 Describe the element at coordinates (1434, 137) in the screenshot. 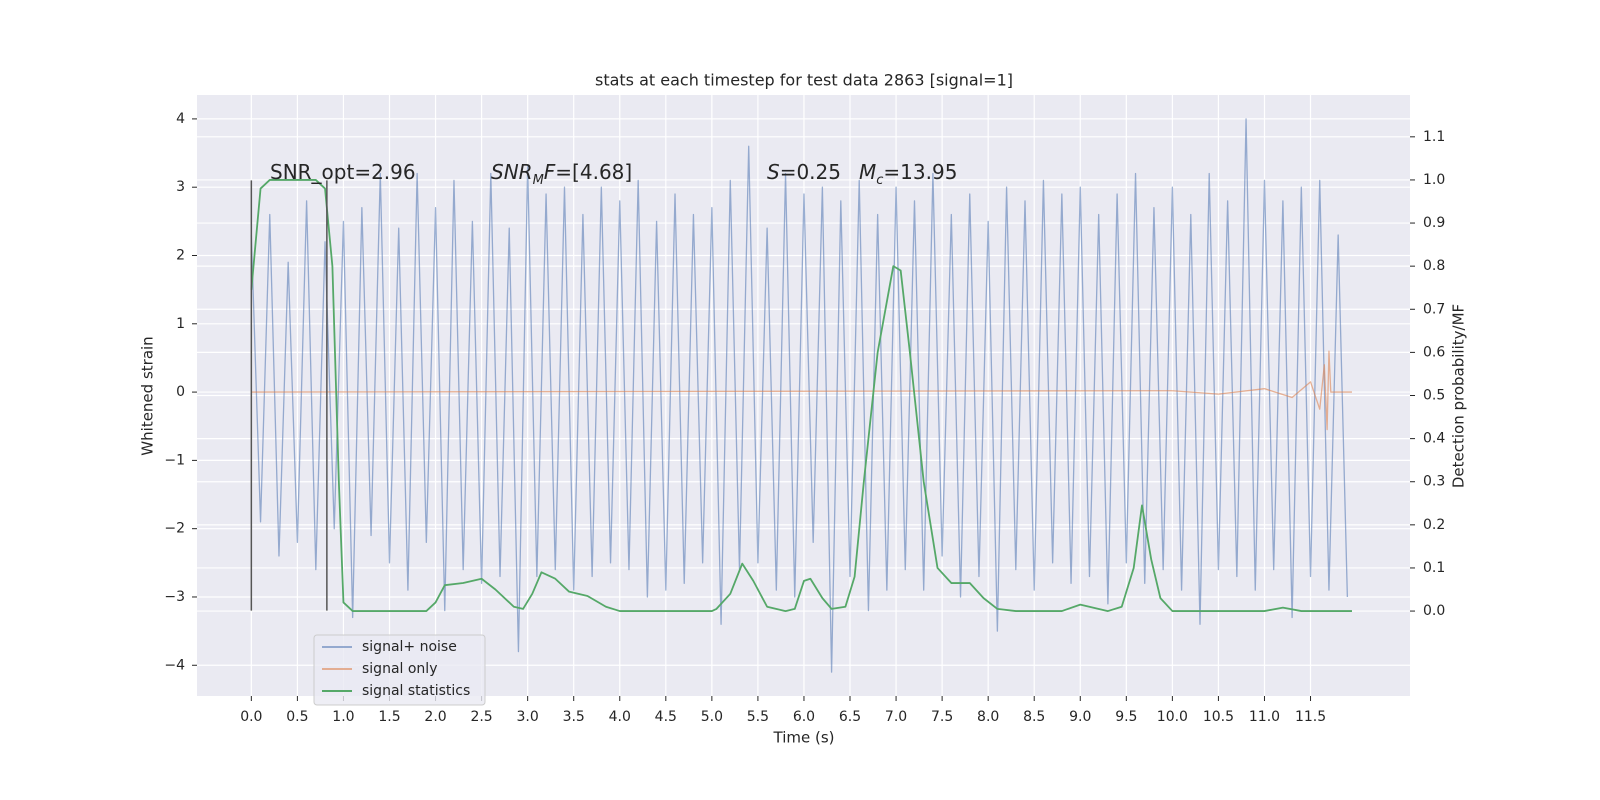

I see `y2-tick-label: 1.1` at that location.